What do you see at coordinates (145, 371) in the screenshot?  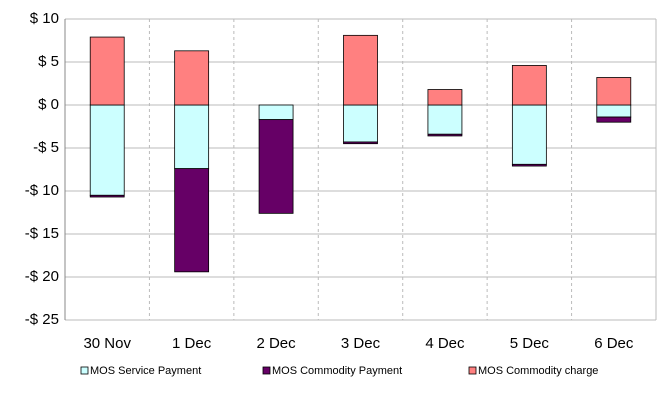 I see `legend-label: MOS Service Payment` at bounding box center [145, 371].